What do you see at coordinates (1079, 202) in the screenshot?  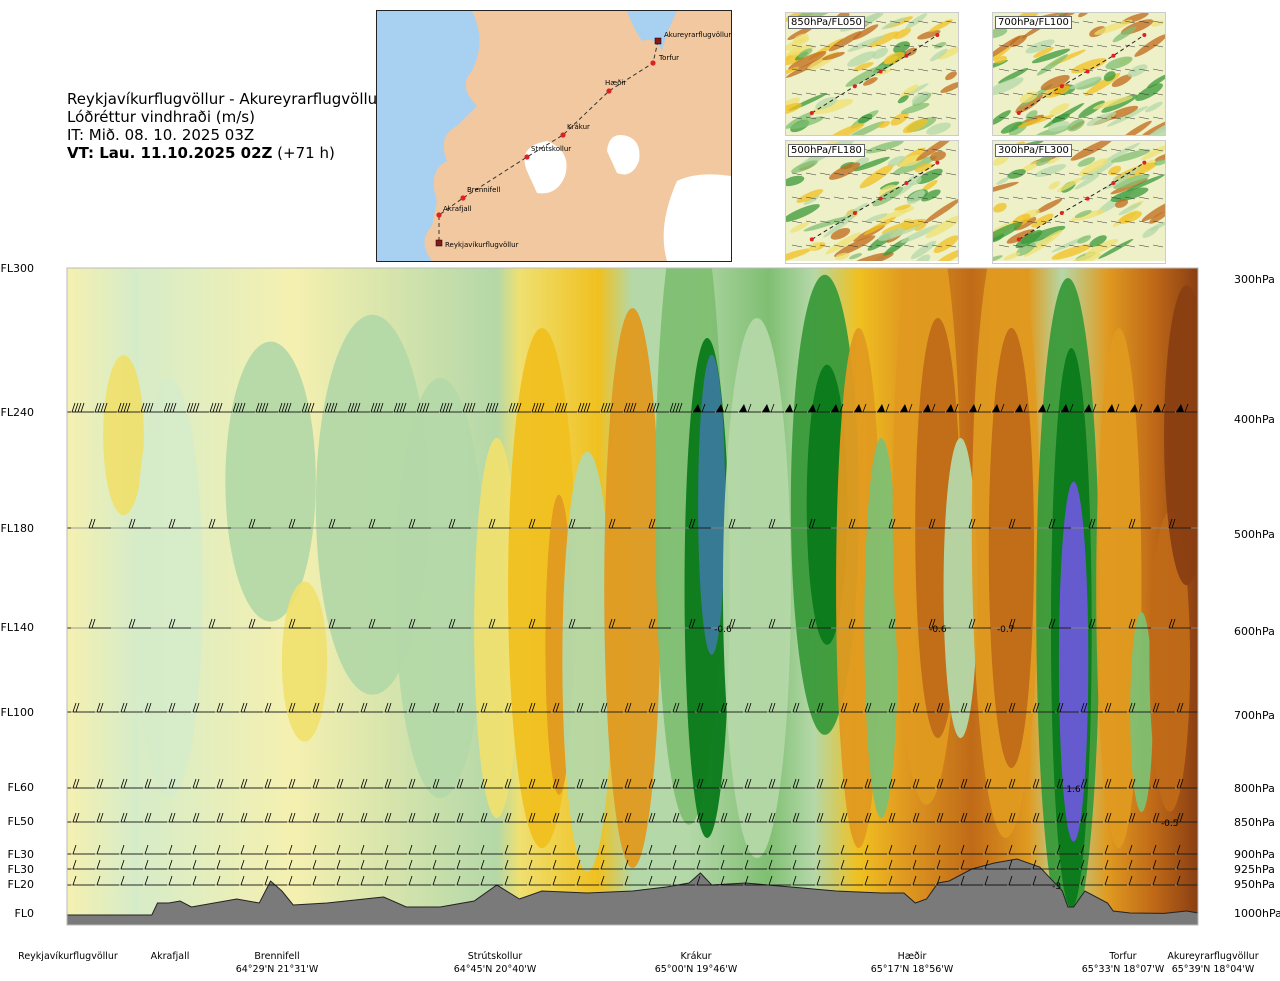 I see `mini-map-300: 300hPa/FL300` at bounding box center [1079, 202].